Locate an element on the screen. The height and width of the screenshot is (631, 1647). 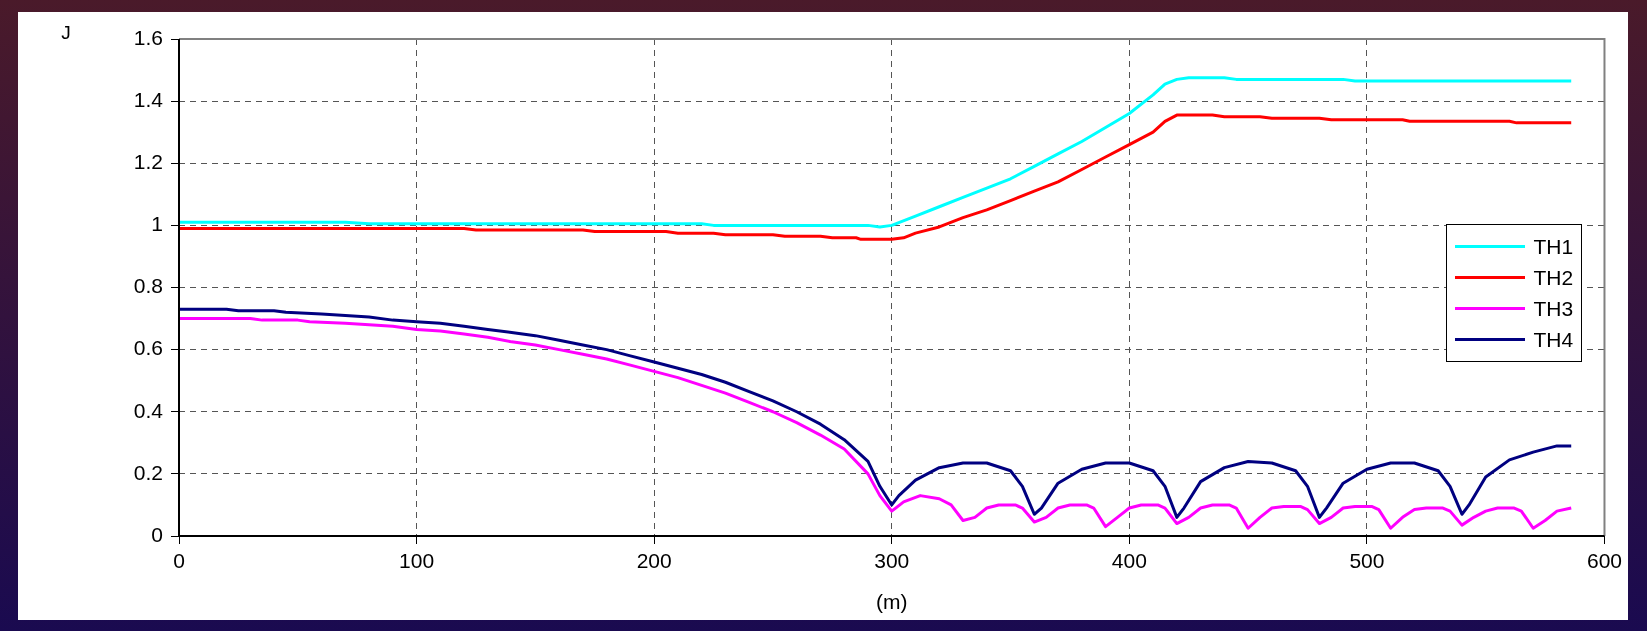
y-tick-label: 1.6 is located at coordinates (148, 37).